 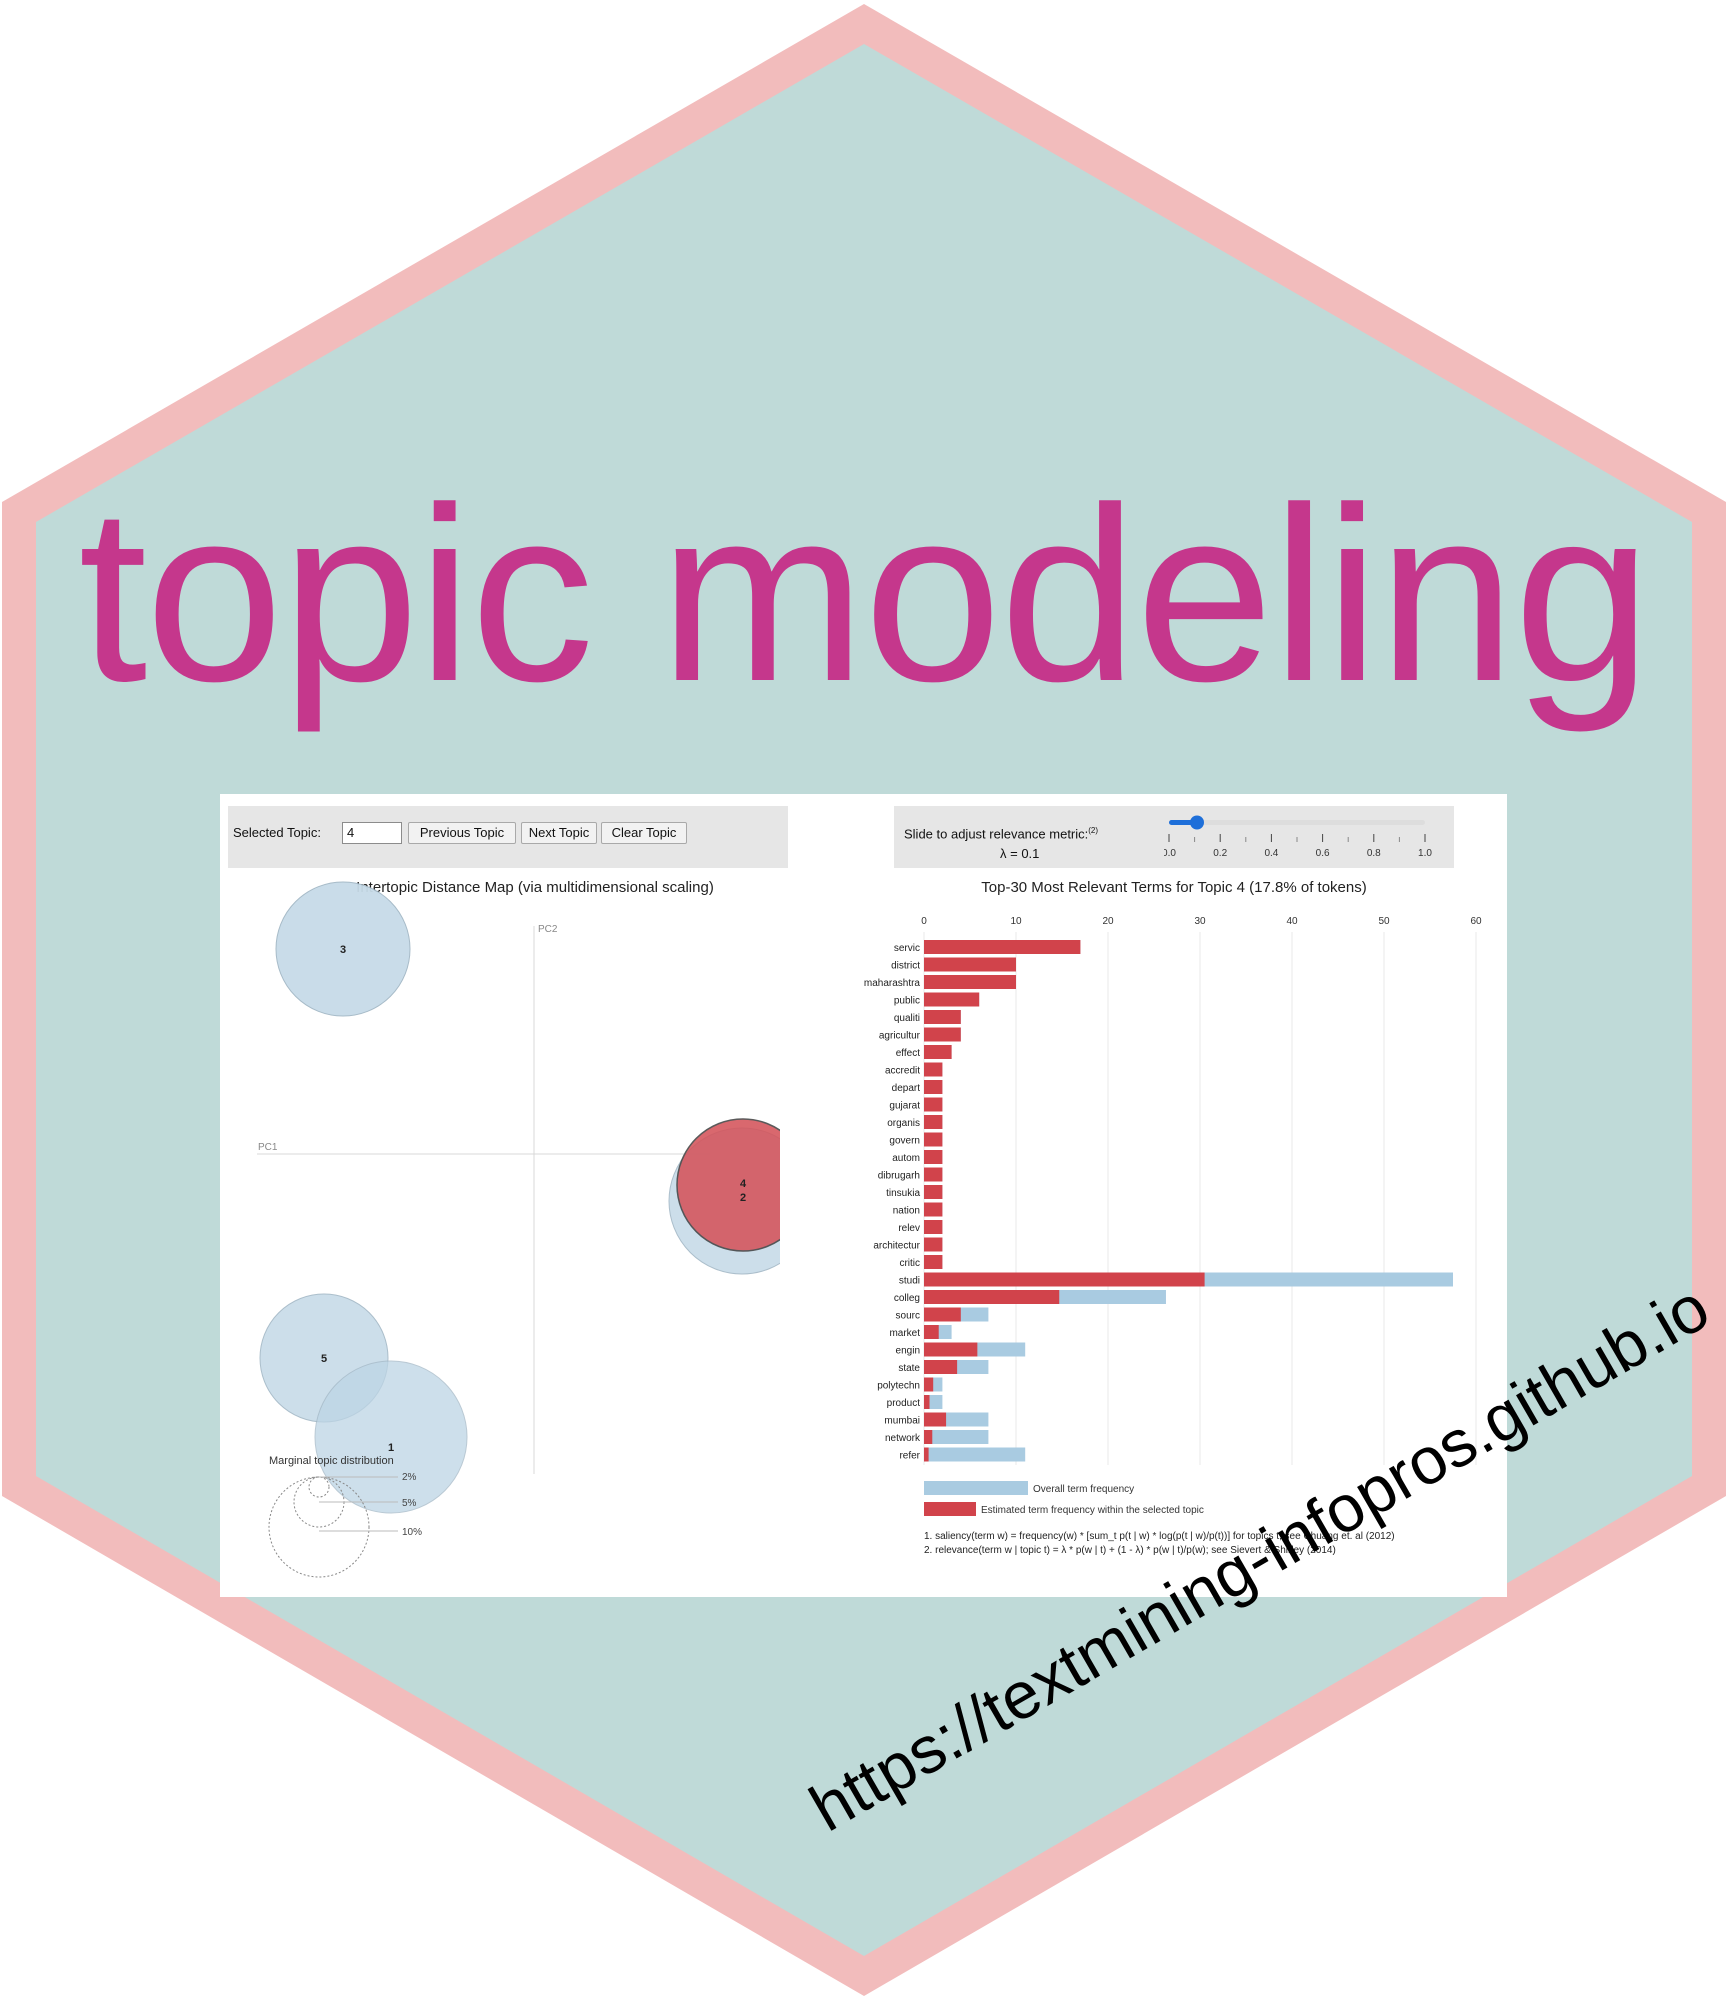 What do you see at coordinates (908, 1351) in the screenshot?
I see `term-label: engin` at bounding box center [908, 1351].